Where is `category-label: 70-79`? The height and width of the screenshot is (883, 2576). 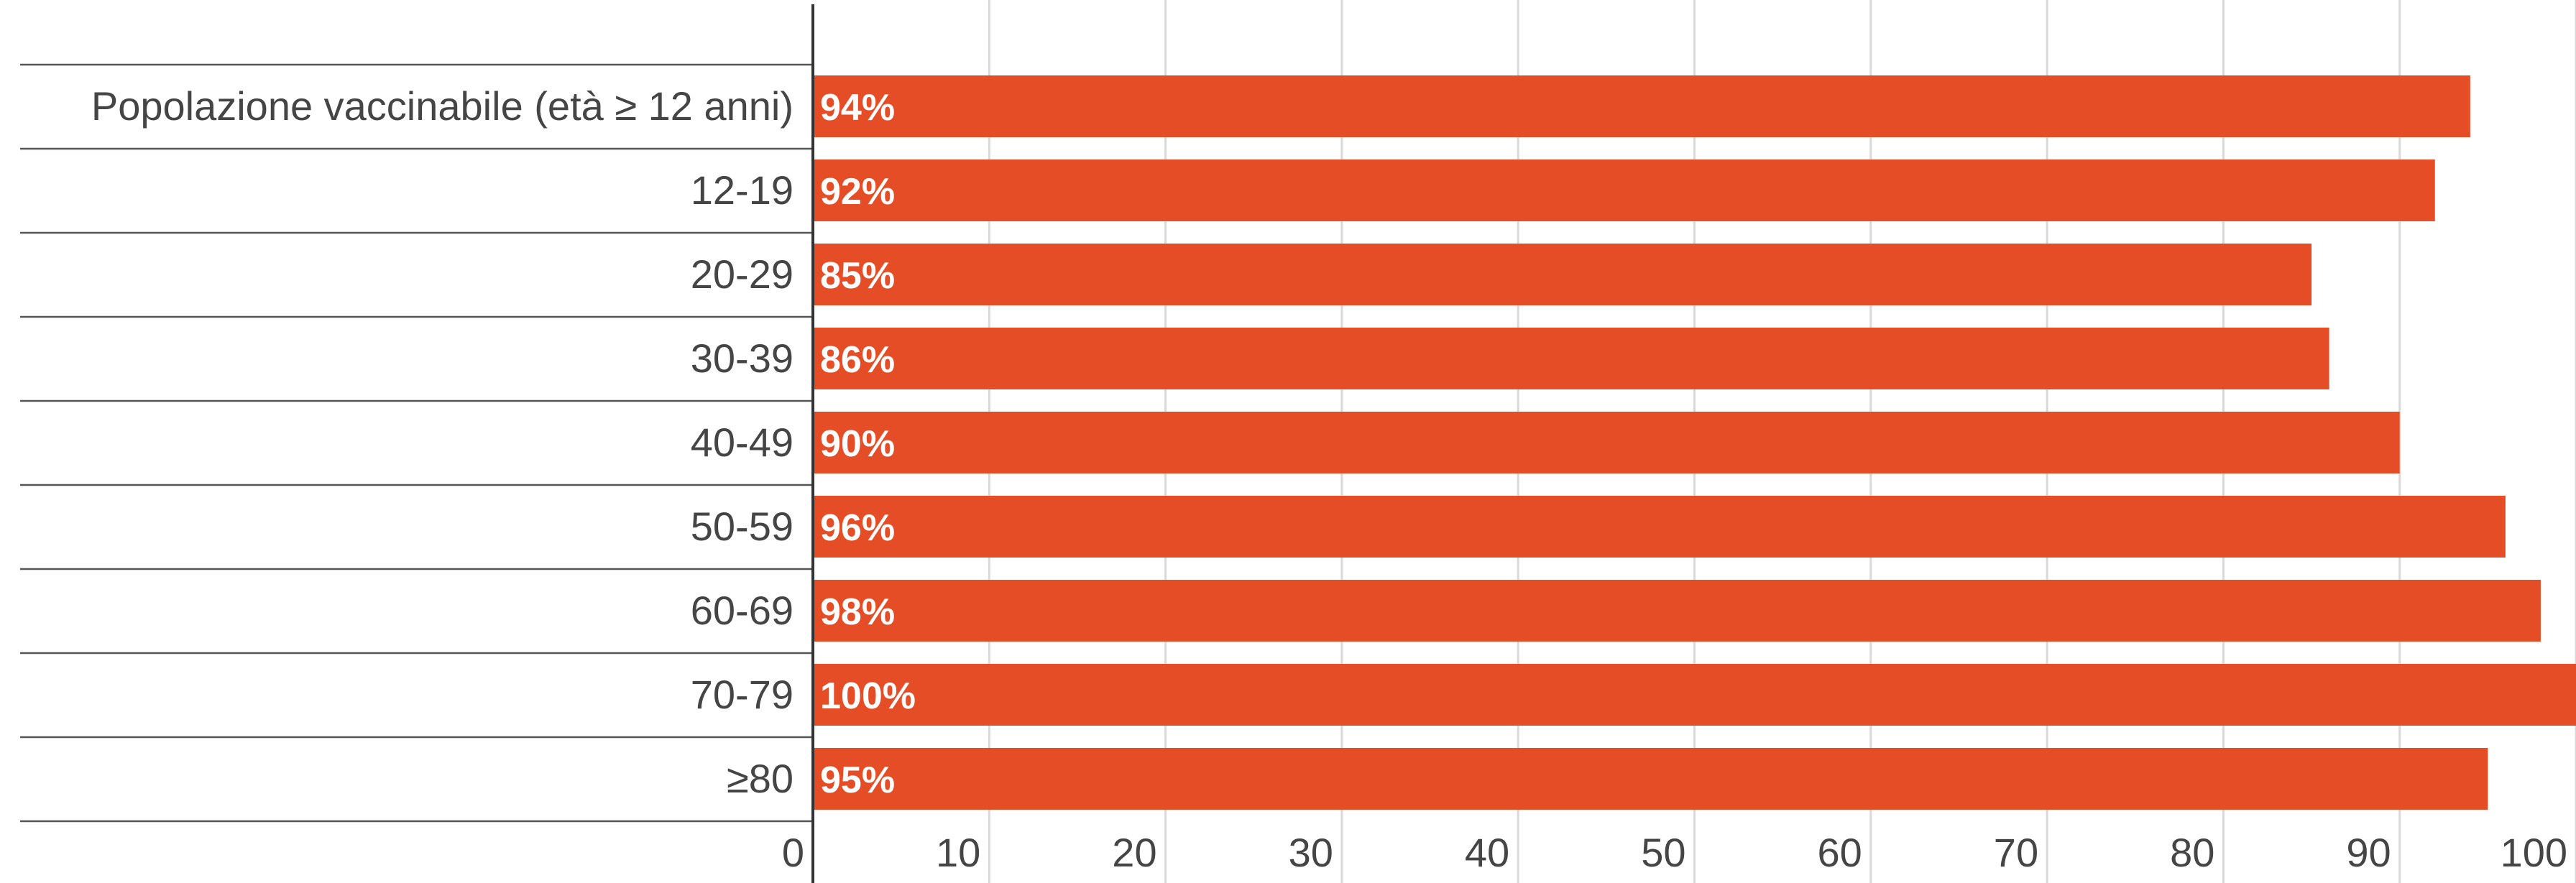 category-label: 70-79 is located at coordinates (742, 694).